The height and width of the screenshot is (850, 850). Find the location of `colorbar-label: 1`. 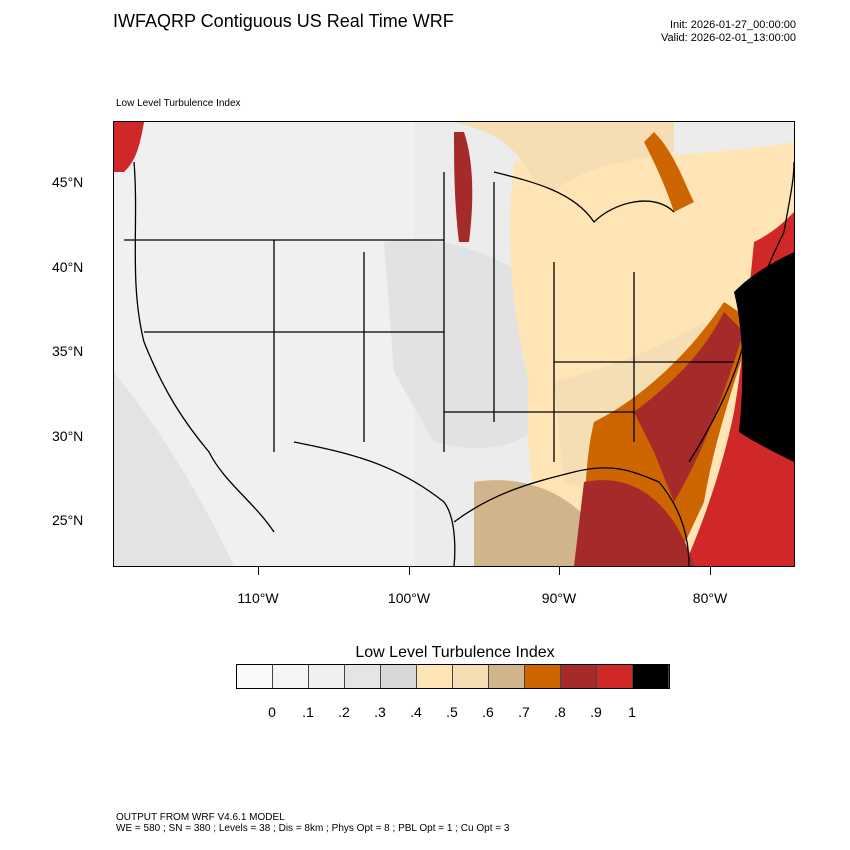

colorbar-label: 1 is located at coordinates (632, 712).